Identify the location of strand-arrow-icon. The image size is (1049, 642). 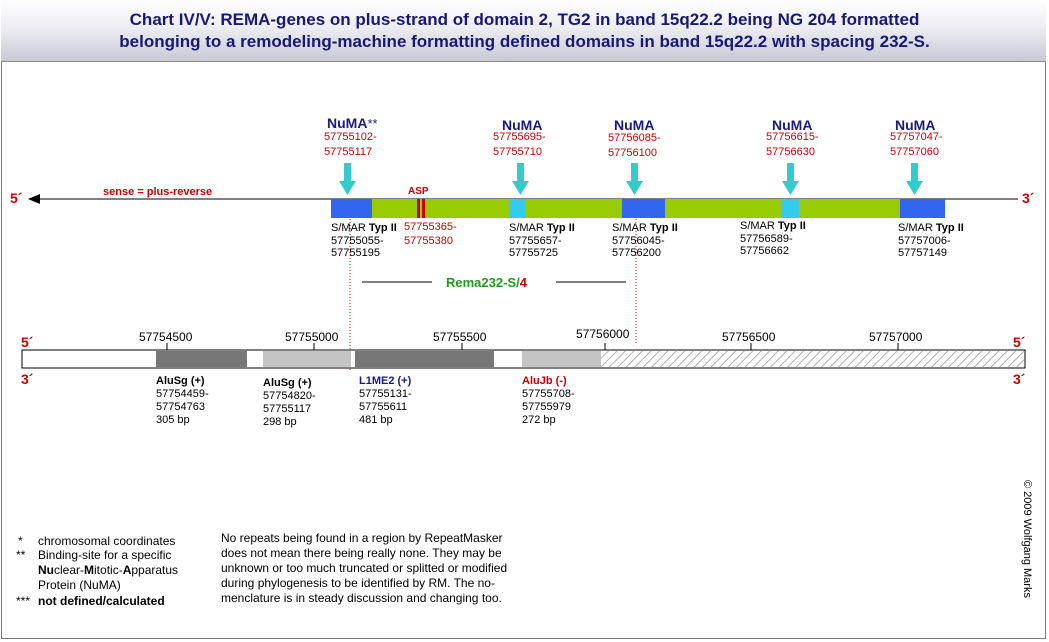
(34, 199).